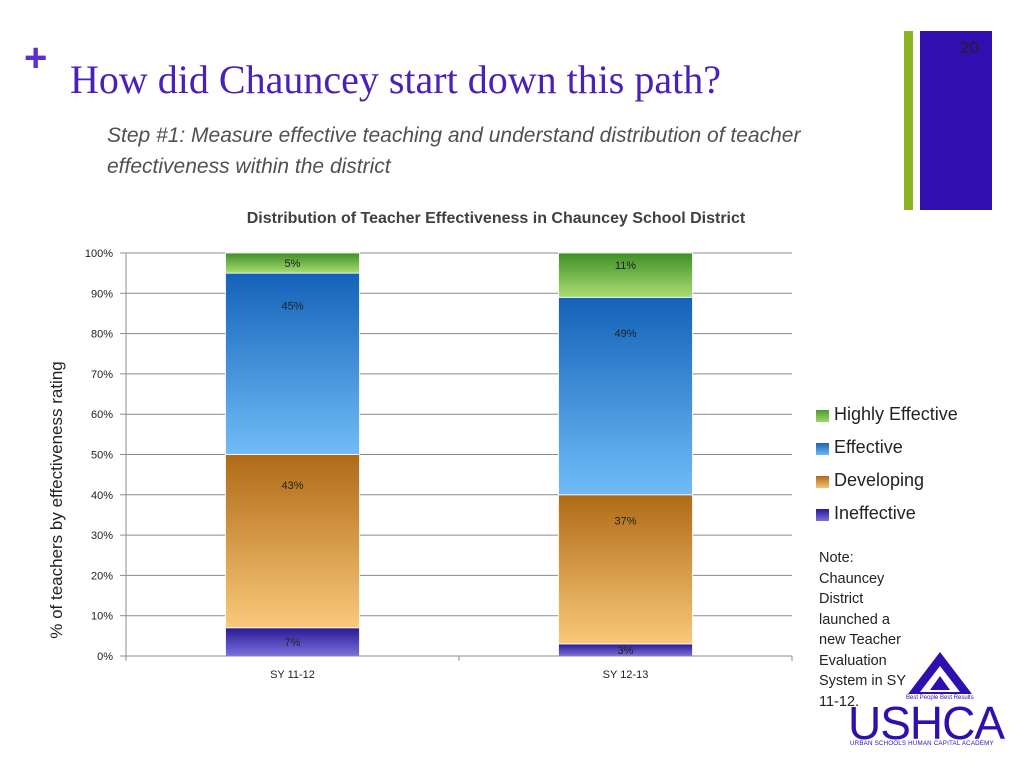  I want to click on data-label: 37%, so click(625, 522).